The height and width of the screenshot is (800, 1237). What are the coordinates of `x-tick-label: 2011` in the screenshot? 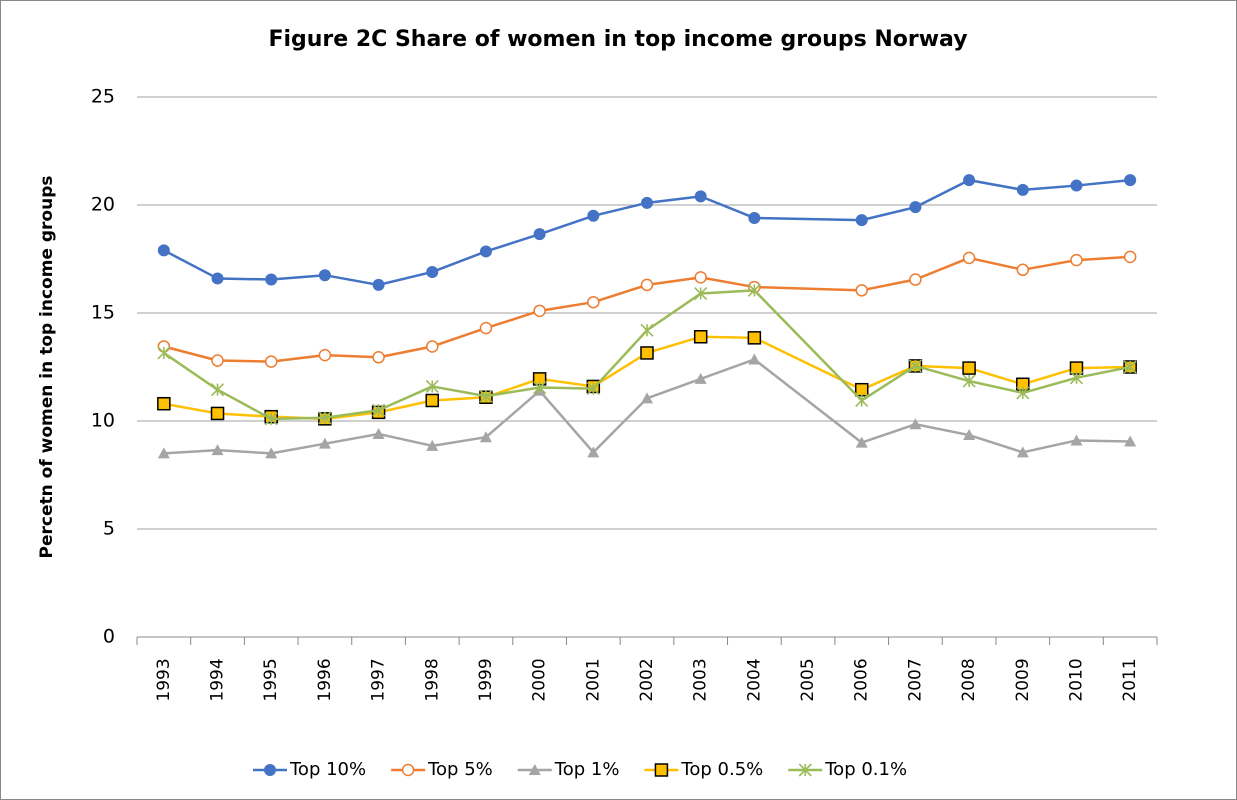 It's located at (1130, 679).